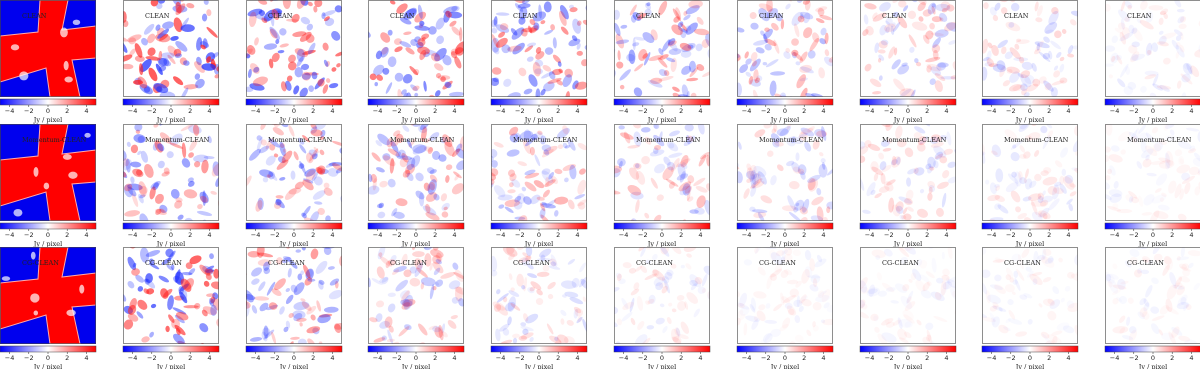  Describe the element at coordinates (662, 235) in the screenshot. I see `tick-label: 0` at that location.